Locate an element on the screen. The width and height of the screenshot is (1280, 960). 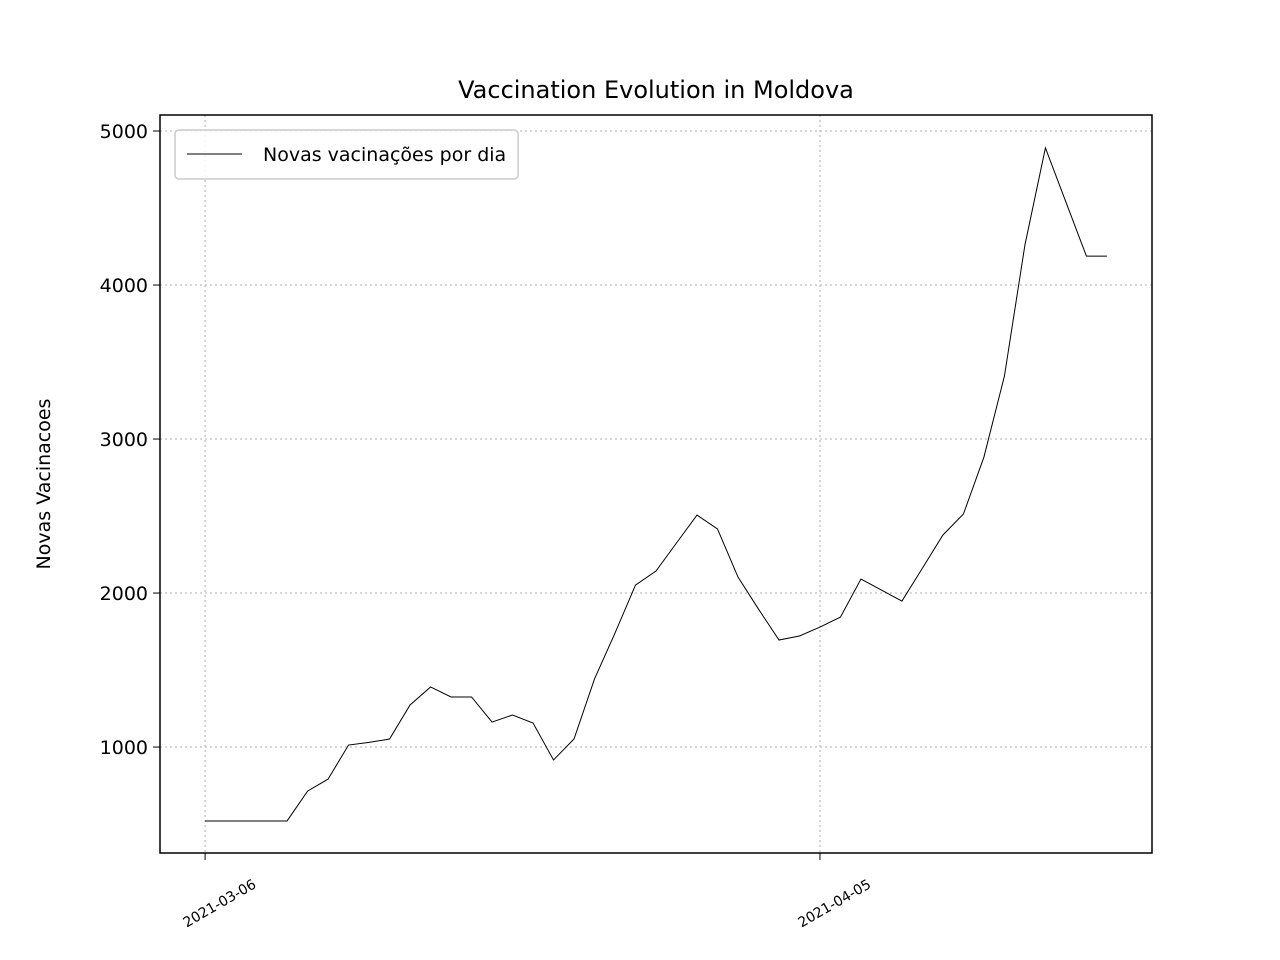
y-tick-label: 3000 is located at coordinates (124, 440).